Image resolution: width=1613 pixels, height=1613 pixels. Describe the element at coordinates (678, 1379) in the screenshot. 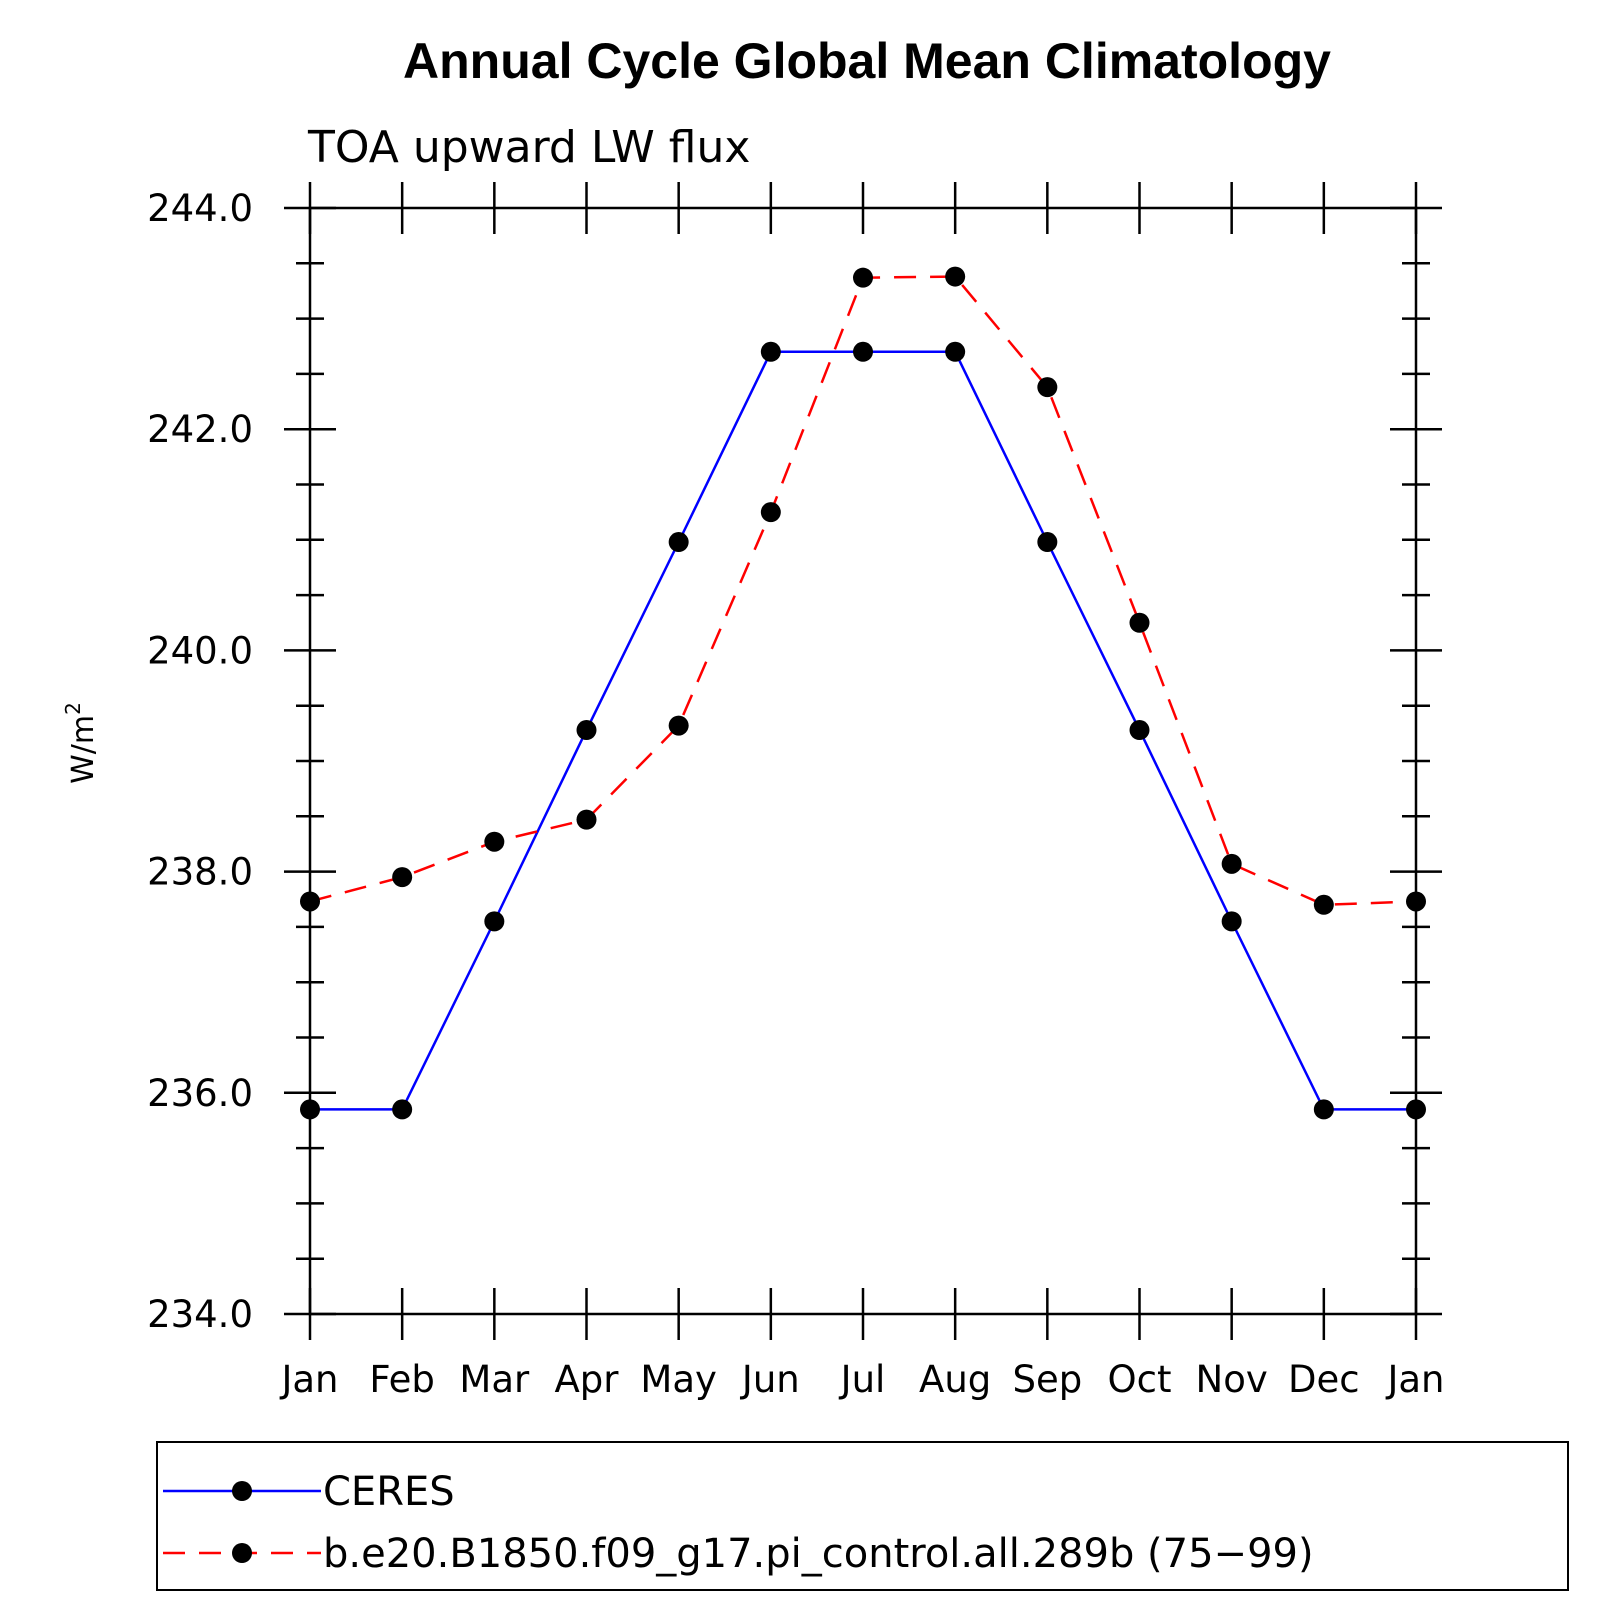

I see `x-tick-label: May` at that location.